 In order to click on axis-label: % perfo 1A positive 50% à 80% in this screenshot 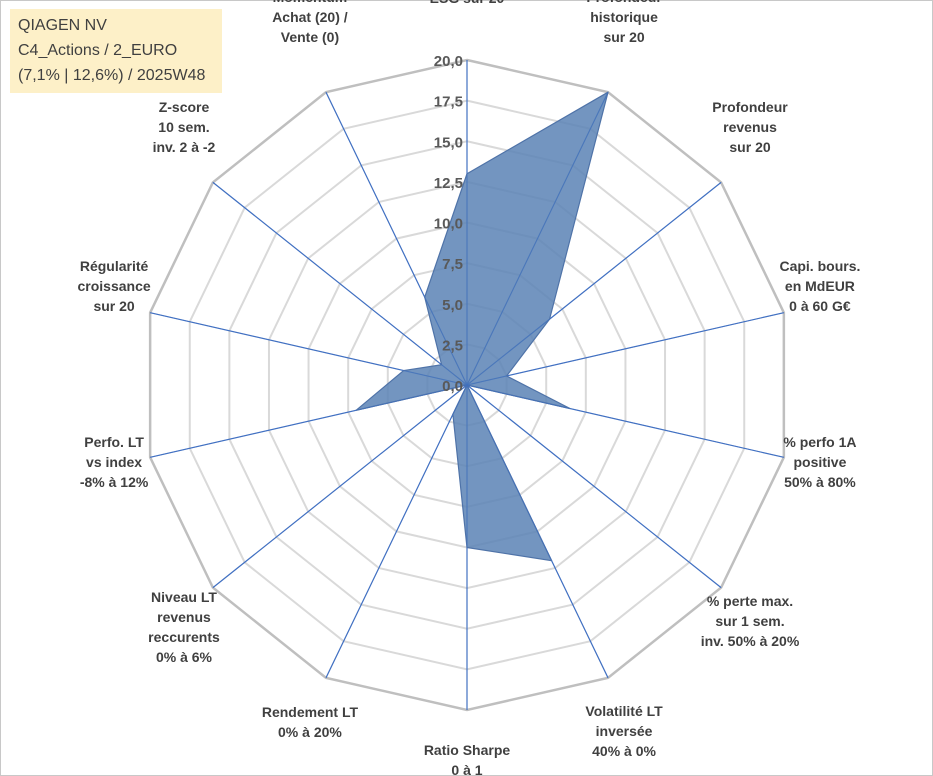, I will do `click(819, 462)`.